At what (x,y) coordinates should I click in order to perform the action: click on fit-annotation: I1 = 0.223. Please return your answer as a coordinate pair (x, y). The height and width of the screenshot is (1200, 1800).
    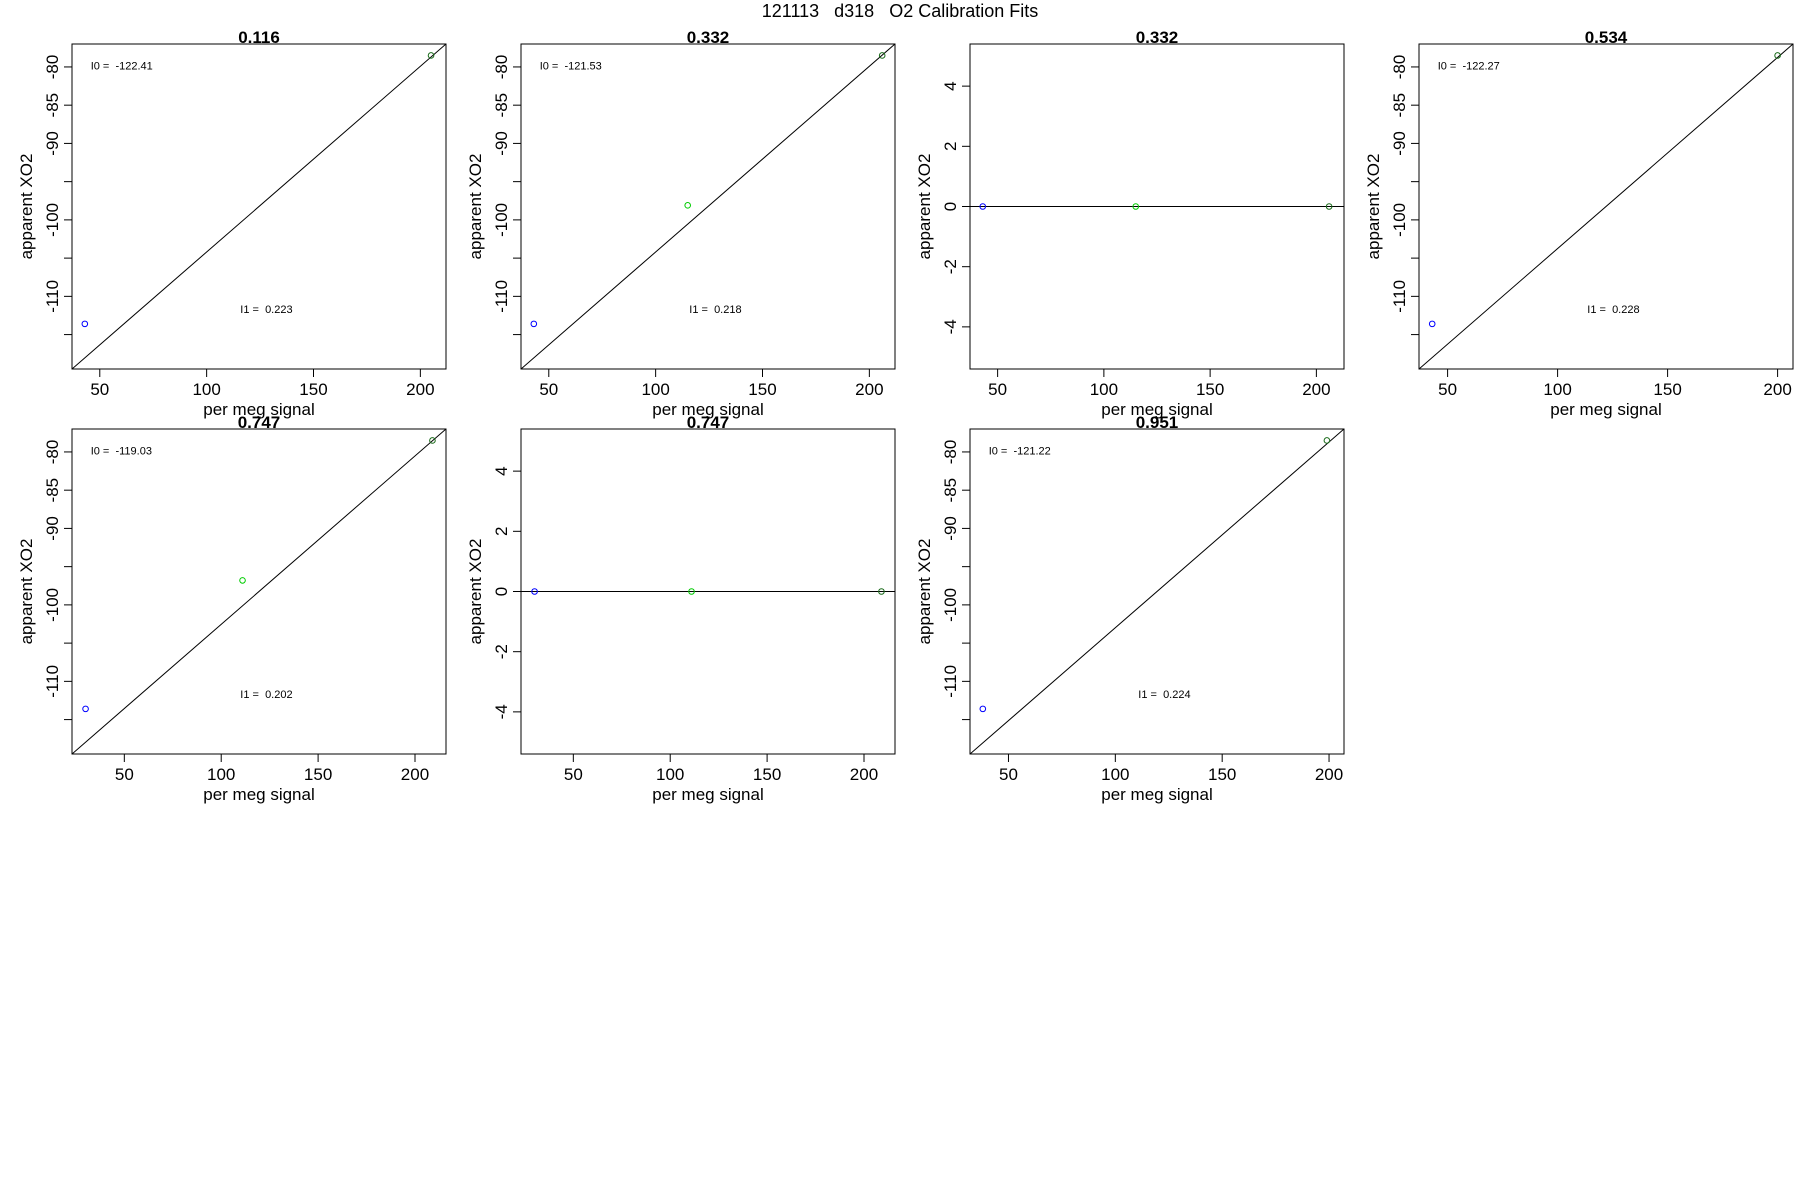
    Looking at the image, I should click on (266, 310).